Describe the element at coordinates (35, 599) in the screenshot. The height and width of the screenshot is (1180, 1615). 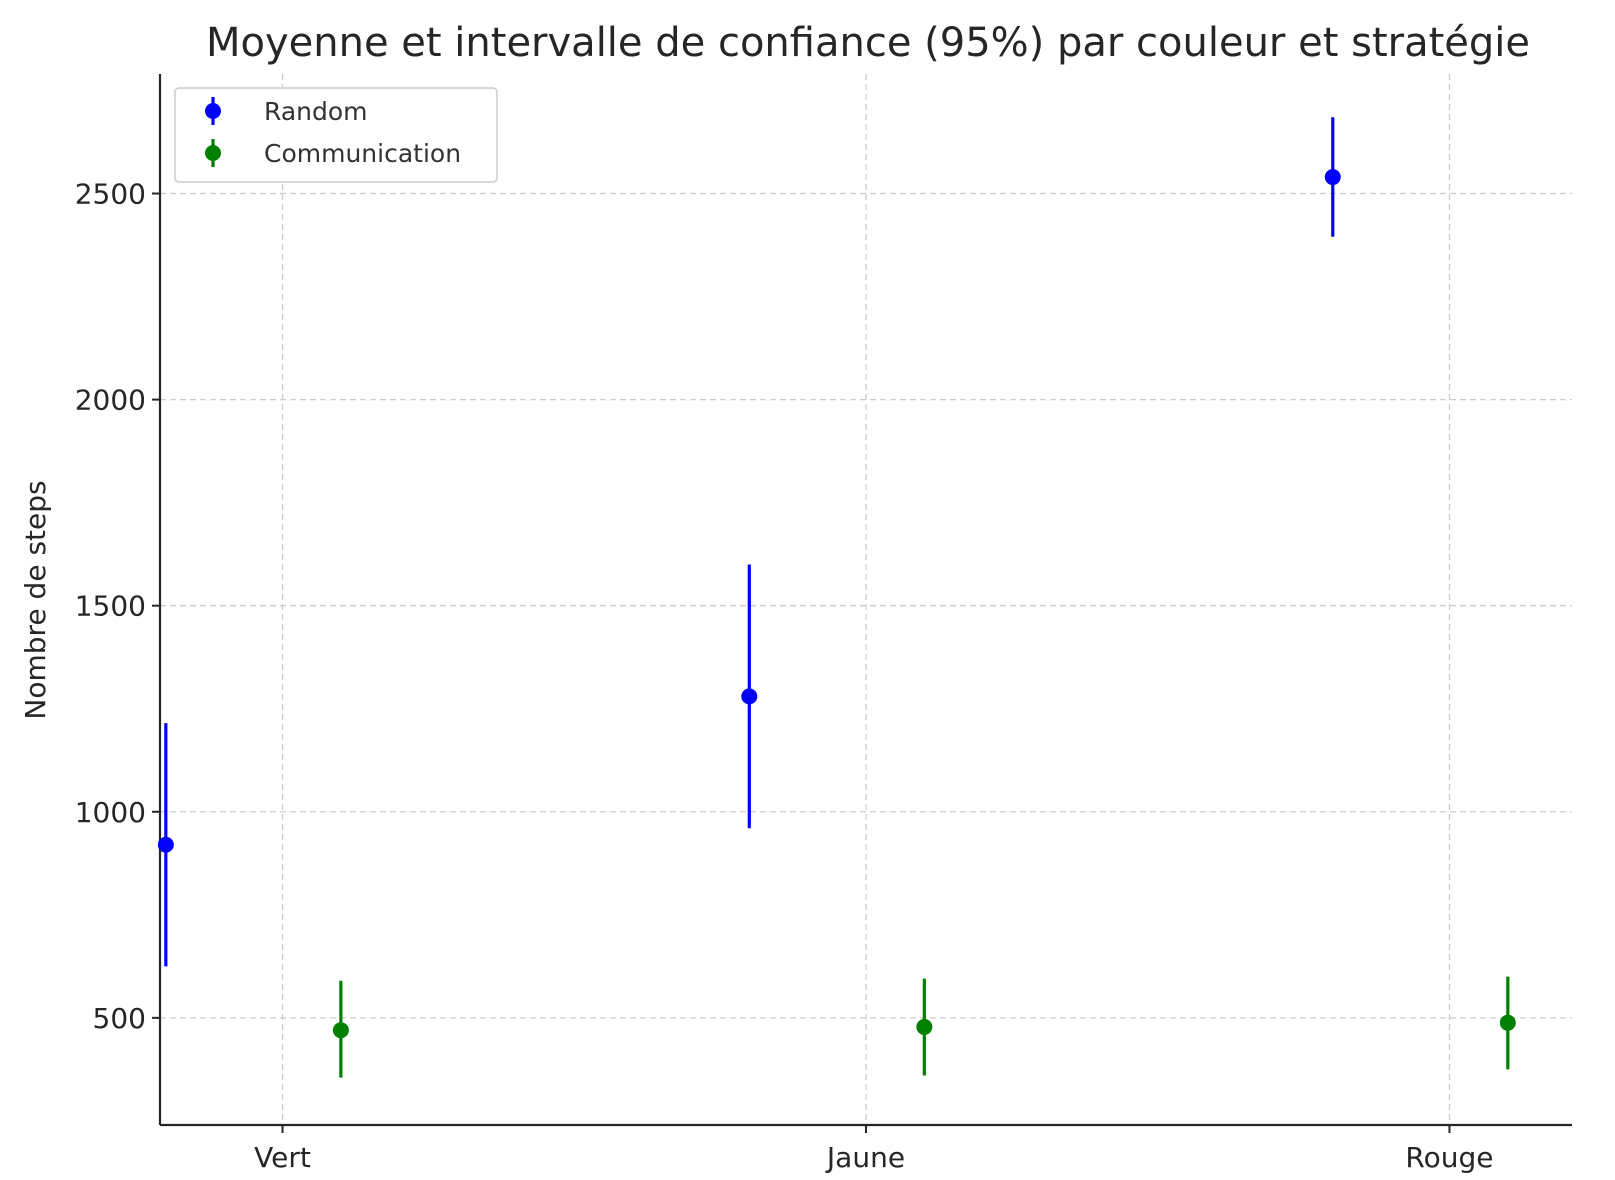
I see `y-axis-label: Nombre de steps` at that location.